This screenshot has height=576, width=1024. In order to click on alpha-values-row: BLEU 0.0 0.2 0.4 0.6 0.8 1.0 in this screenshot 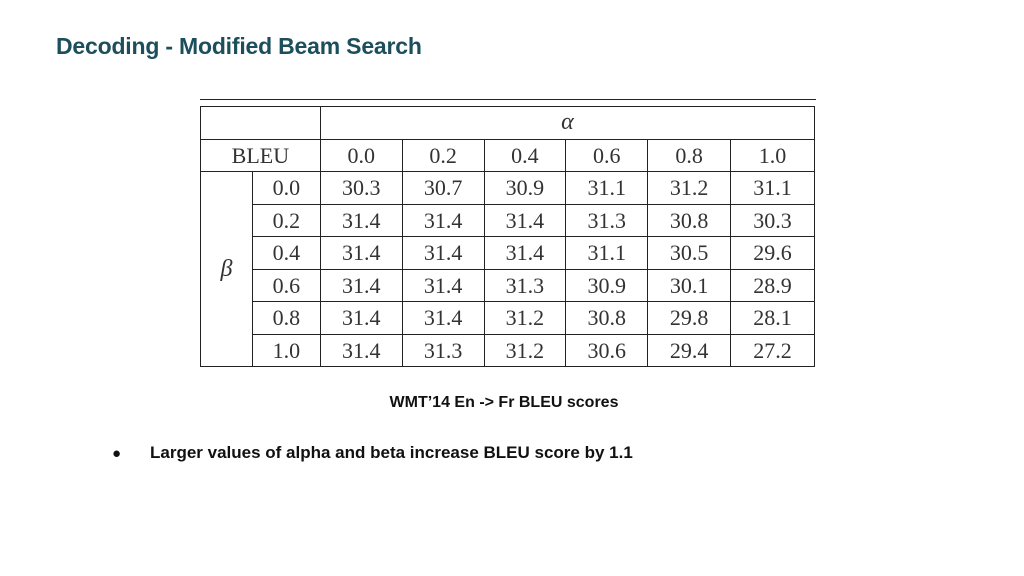, I will do `click(507, 155)`.